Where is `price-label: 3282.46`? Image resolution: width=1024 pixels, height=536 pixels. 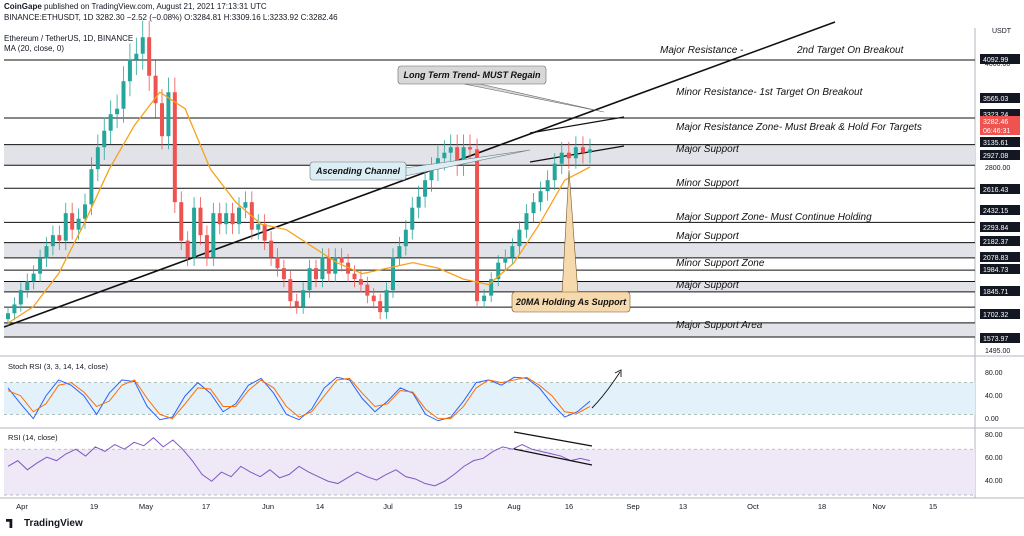
price-label: 3282.46 is located at coordinates (995, 122).